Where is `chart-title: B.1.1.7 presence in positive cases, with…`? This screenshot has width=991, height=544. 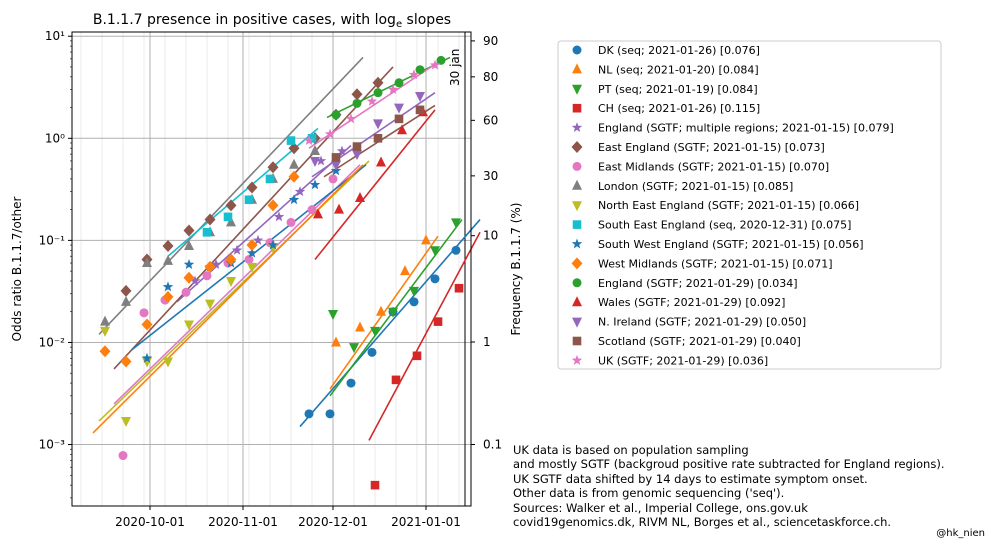
chart-title: B.1.1.7 presence in positive cases, with… is located at coordinates (272, 21).